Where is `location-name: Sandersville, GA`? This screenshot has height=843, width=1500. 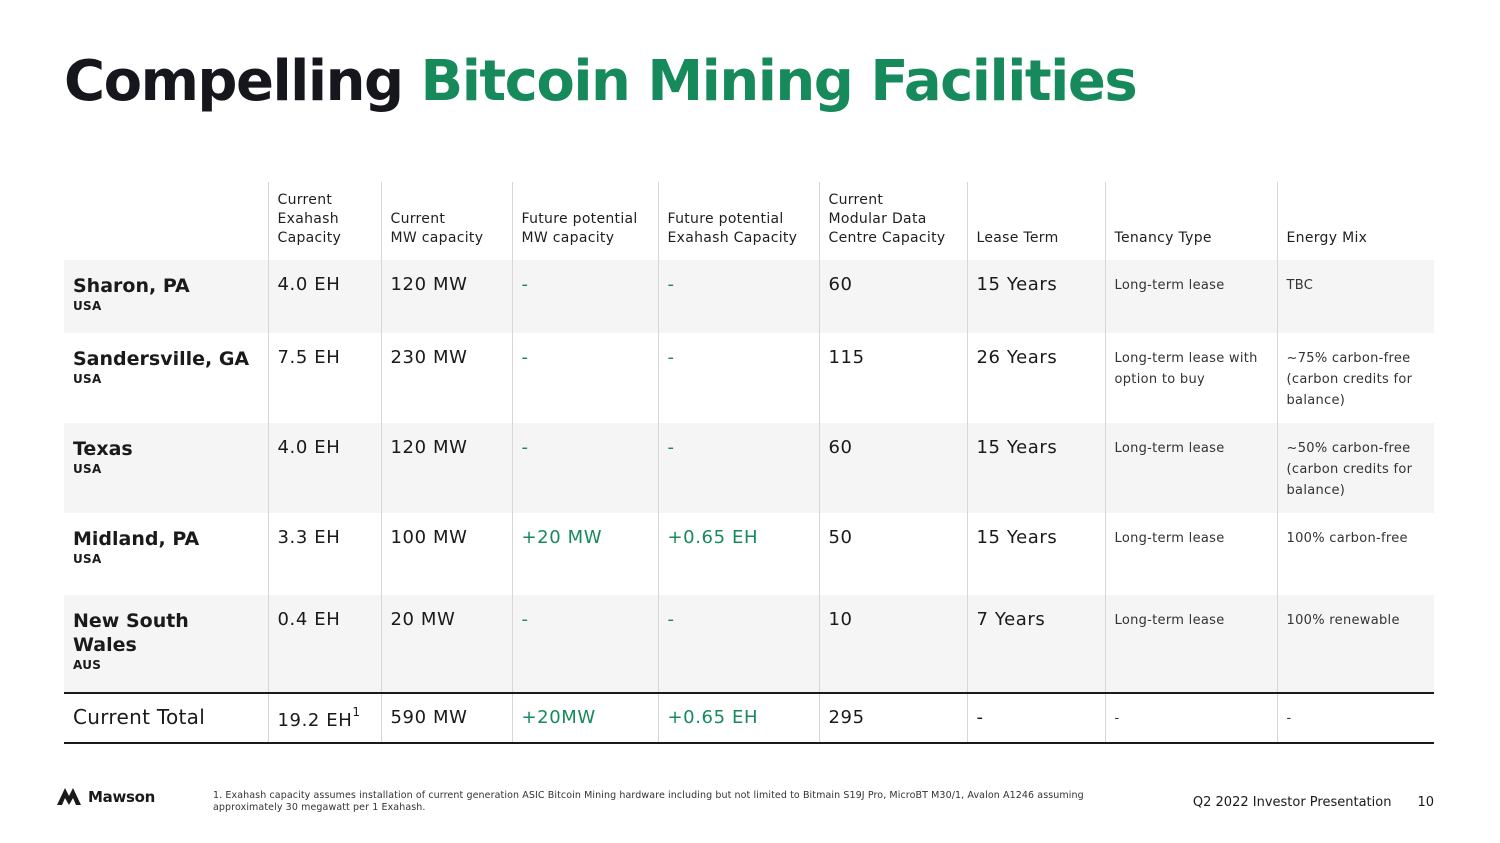
location-name: Sandersville, GA is located at coordinates (161, 359).